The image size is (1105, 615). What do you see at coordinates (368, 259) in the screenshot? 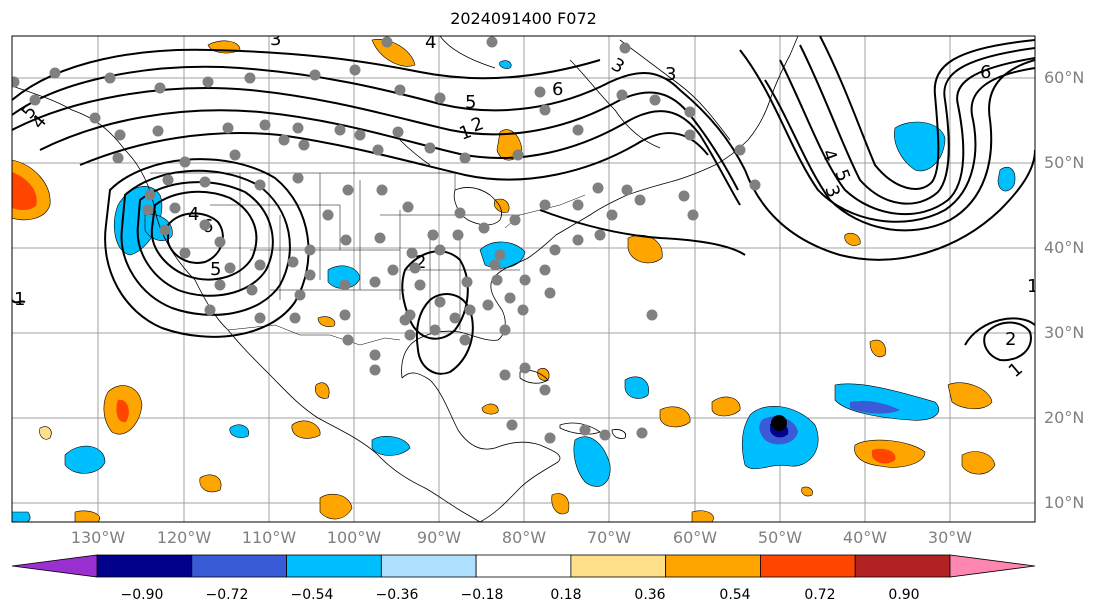
I see `borders` at bounding box center [368, 259].